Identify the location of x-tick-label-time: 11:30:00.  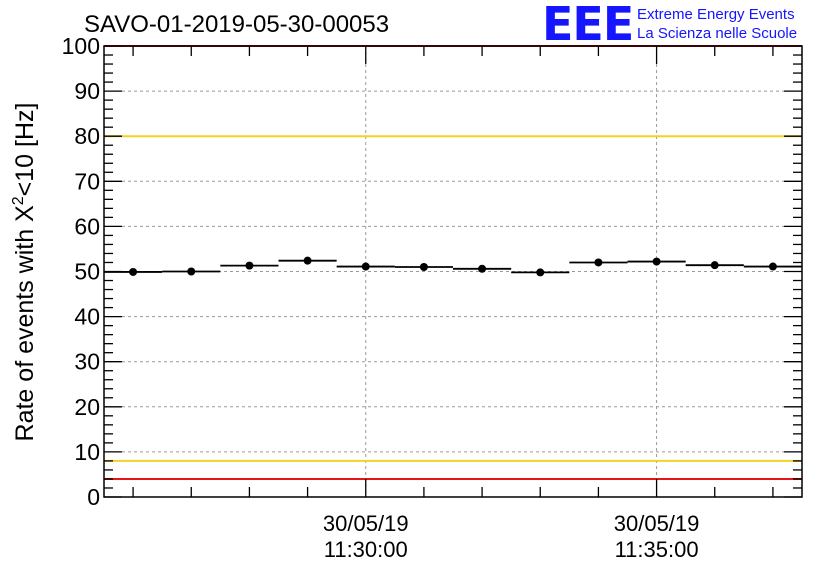
(366, 549).